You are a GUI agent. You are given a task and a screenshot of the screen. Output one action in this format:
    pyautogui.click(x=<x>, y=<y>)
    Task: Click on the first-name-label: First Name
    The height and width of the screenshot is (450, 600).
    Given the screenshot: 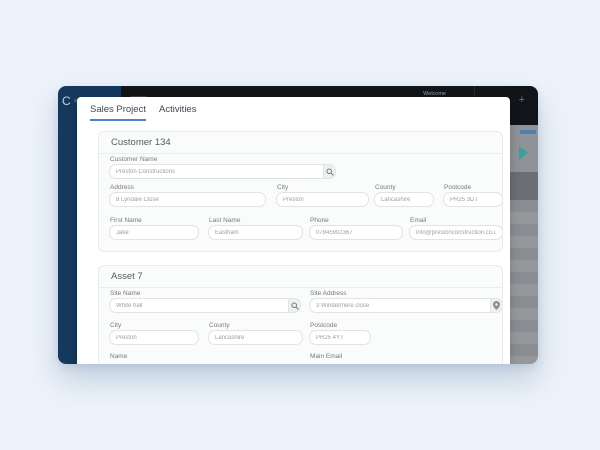 What is the action you would take?
    pyautogui.click(x=126, y=220)
    